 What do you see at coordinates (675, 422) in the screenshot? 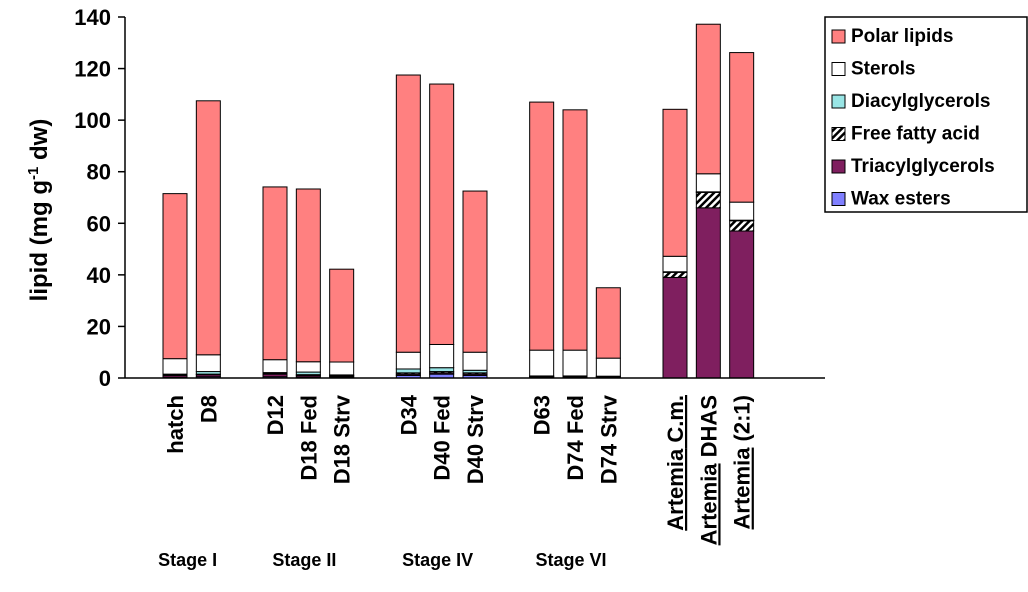
I see `category-label-name: C.m.` at bounding box center [675, 422].